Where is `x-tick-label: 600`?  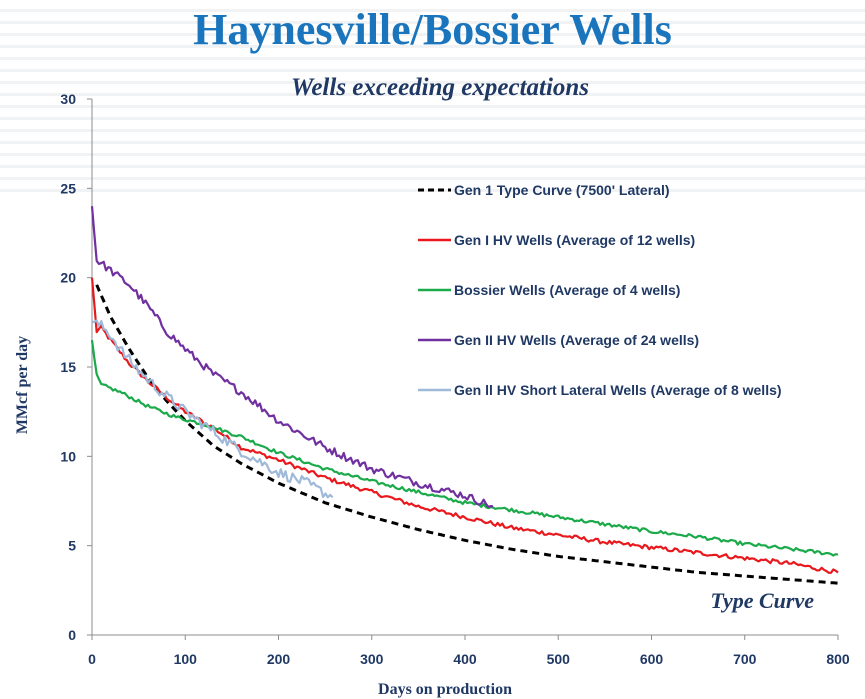 x-tick-label: 600 is located at coordinates (652, 659).